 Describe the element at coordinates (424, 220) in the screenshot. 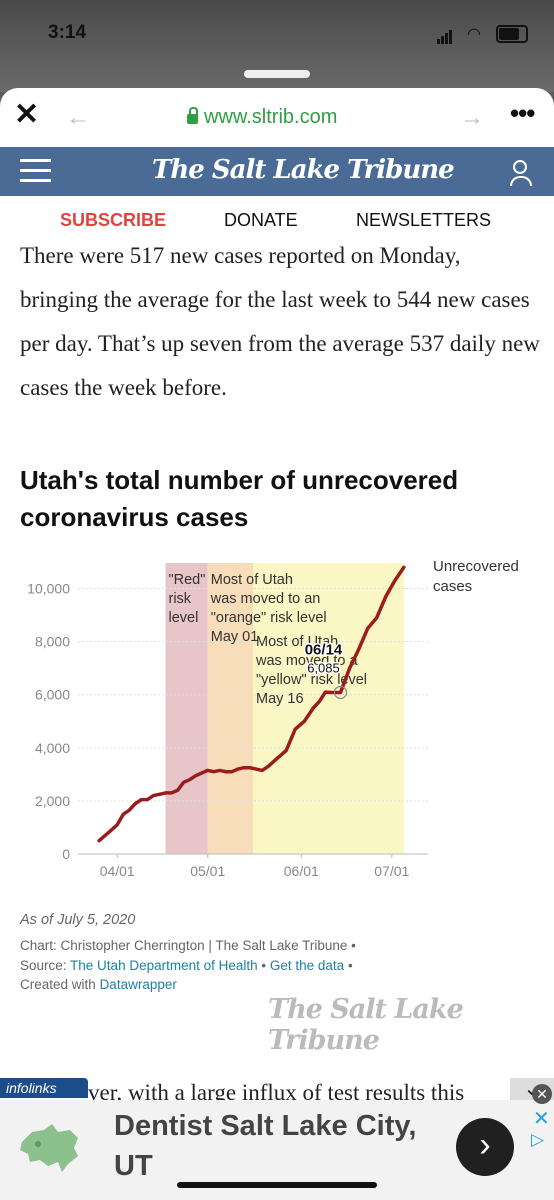

I see `newsletters-link: NEWSLETTERS` at that location.